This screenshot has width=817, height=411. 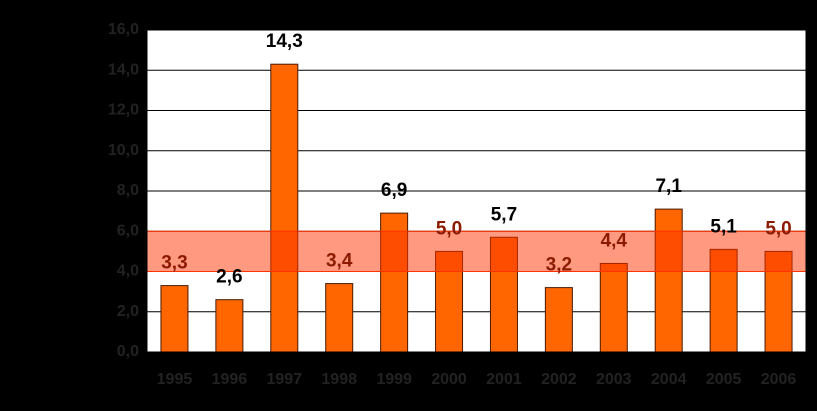 I want to click on x-tick-label: 2005, so click(x=724, y=379).